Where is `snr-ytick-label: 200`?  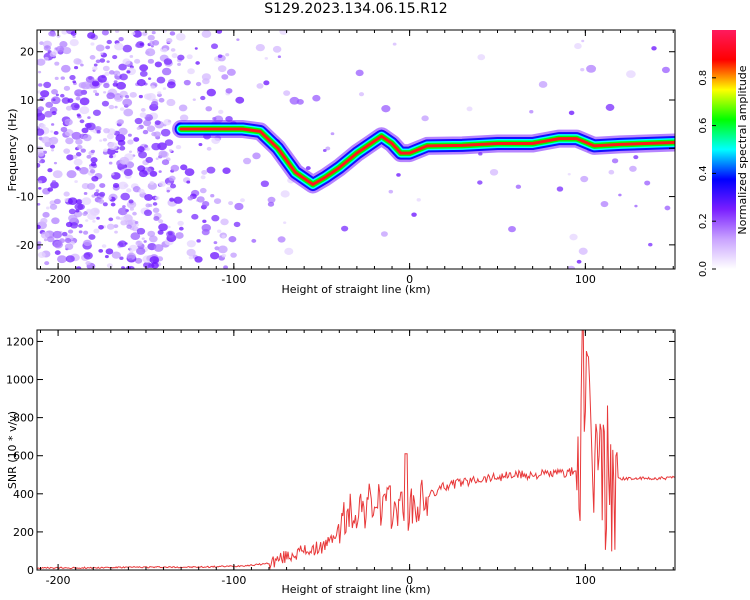
snr-ytick-label: 200 is located at coordinates (23, 532).